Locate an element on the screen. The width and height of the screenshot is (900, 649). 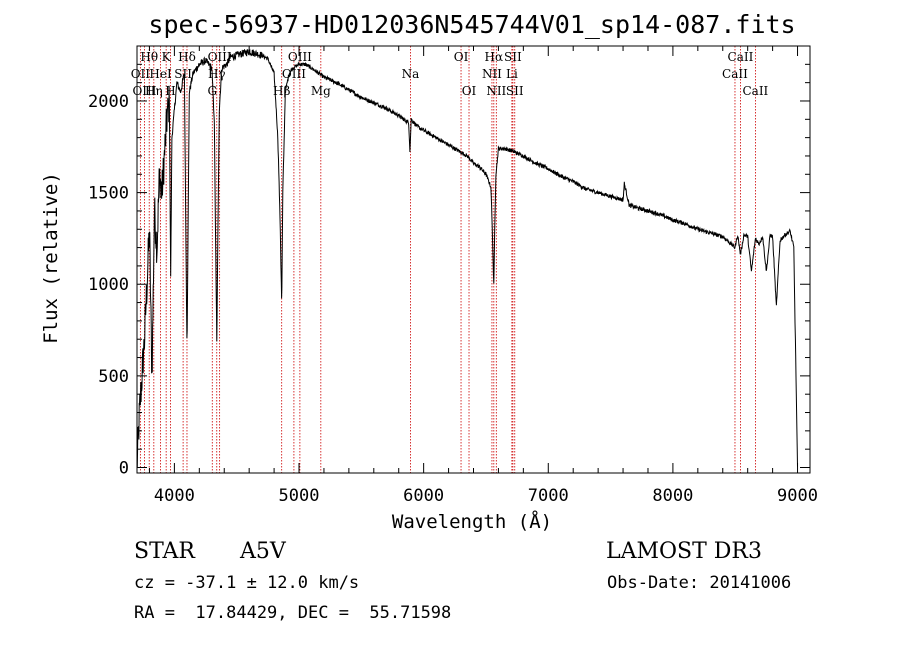
x-tick-label: 4000 is located at coordinates (174, 496).